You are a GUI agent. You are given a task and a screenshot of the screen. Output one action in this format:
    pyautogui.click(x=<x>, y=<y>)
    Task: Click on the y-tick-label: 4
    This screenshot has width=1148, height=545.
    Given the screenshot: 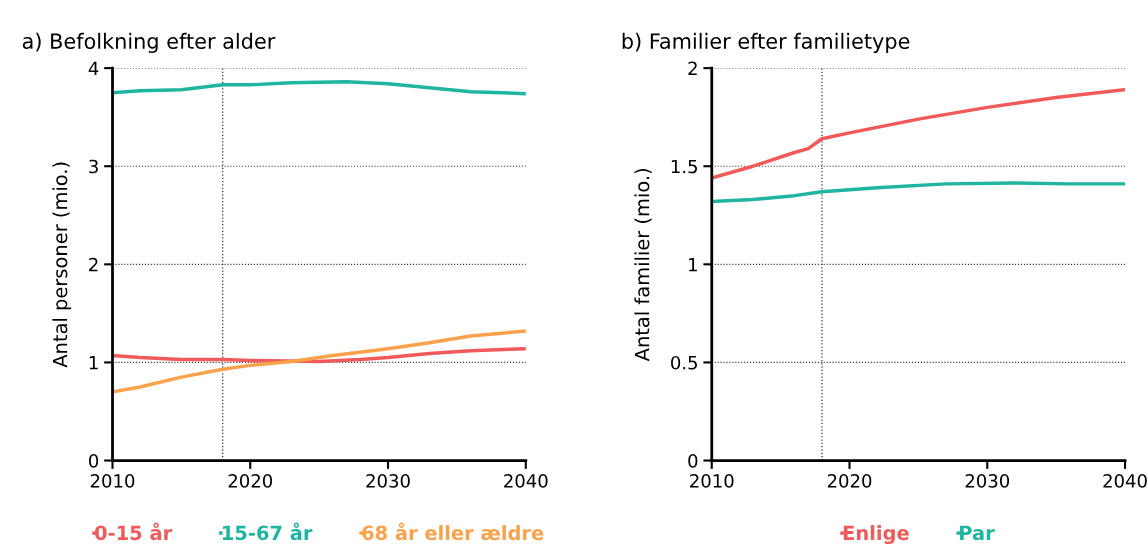 What is the action you would take?
    pyautogui.click(x=93, y=68)
    